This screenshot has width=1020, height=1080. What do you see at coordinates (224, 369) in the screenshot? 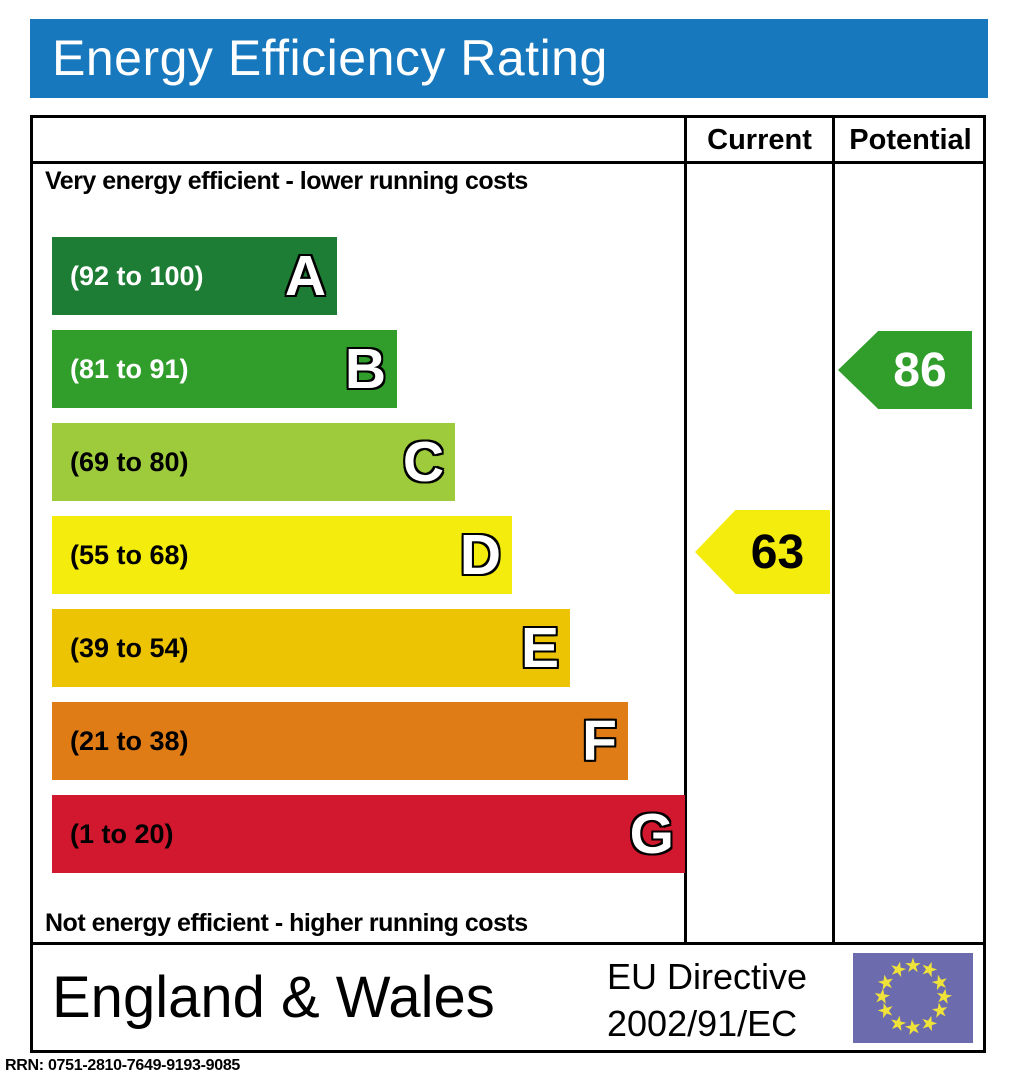
I see `band-b: (81 to 91) B` at bounding box center [224, 369].